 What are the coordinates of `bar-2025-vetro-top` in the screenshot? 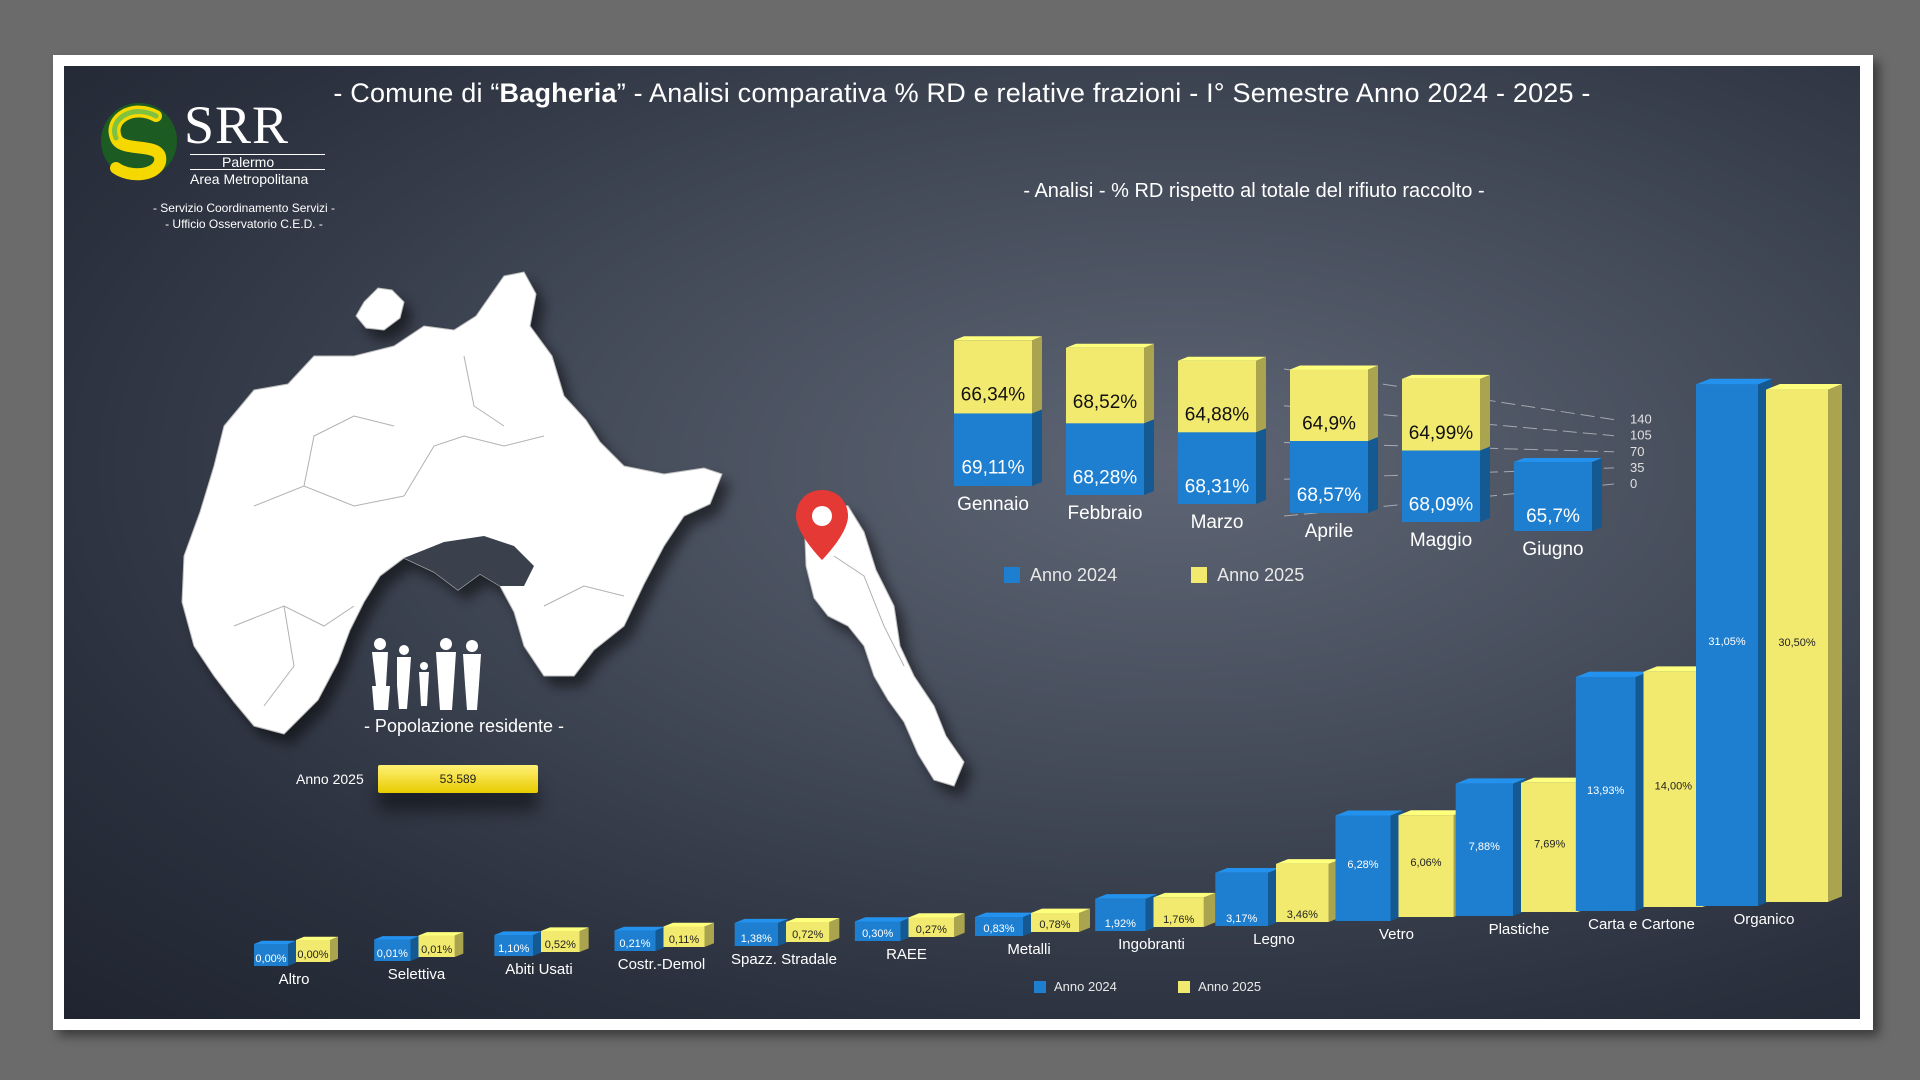 It's located at (1432, 813).